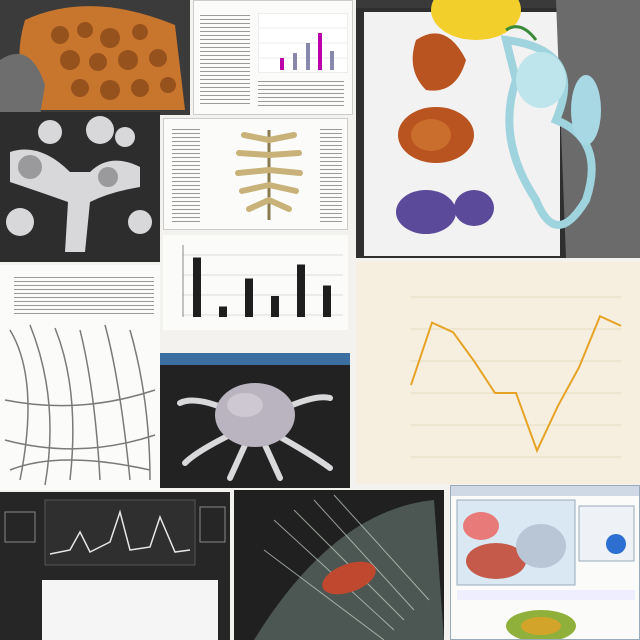 The width and height of the screenshot is (640, 640). I want to click on mini-bar-chart, so click(303, 43).